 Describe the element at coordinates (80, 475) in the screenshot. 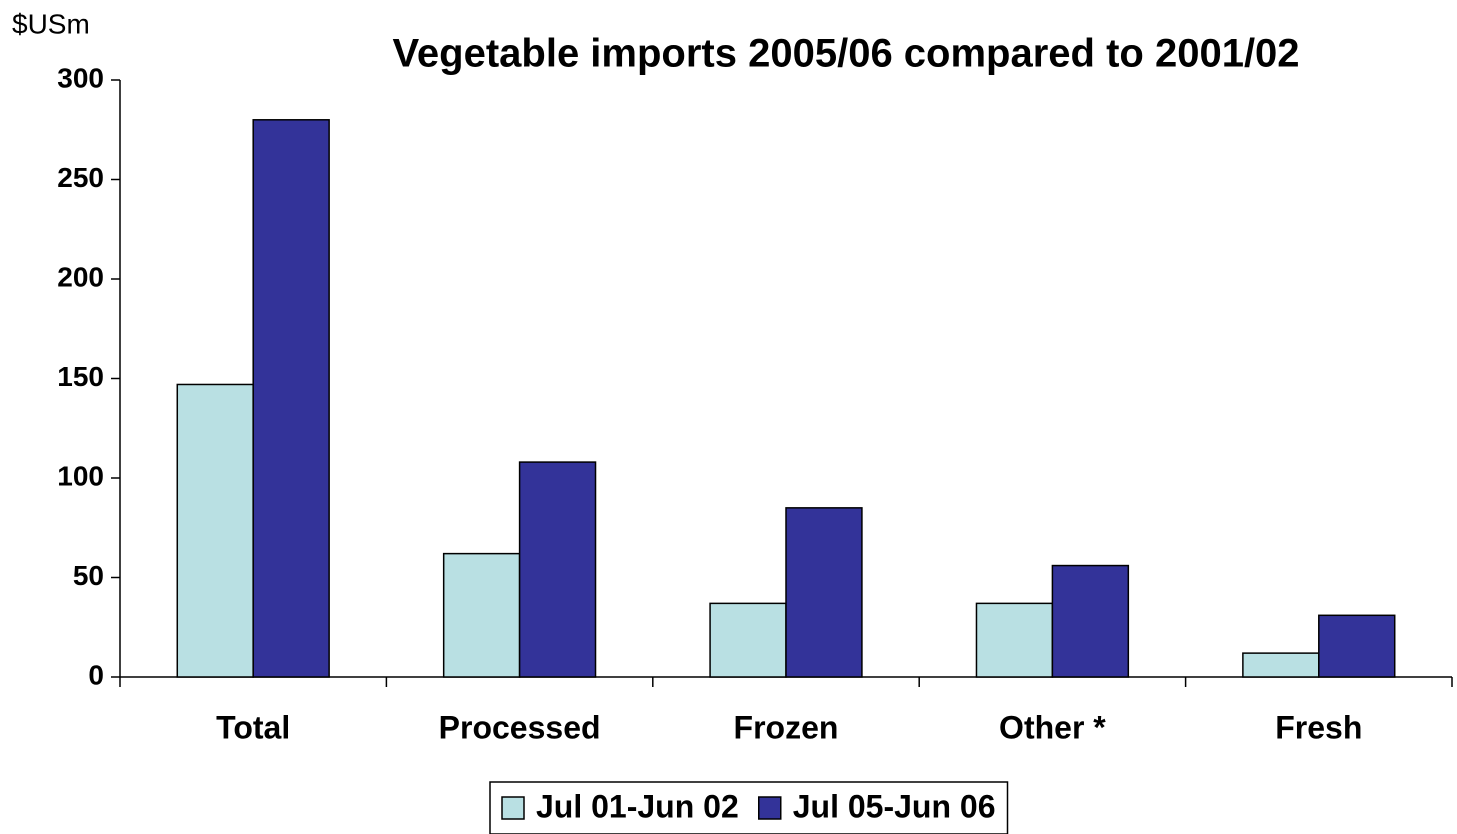

I see `y-tick-label: 100` at that location.